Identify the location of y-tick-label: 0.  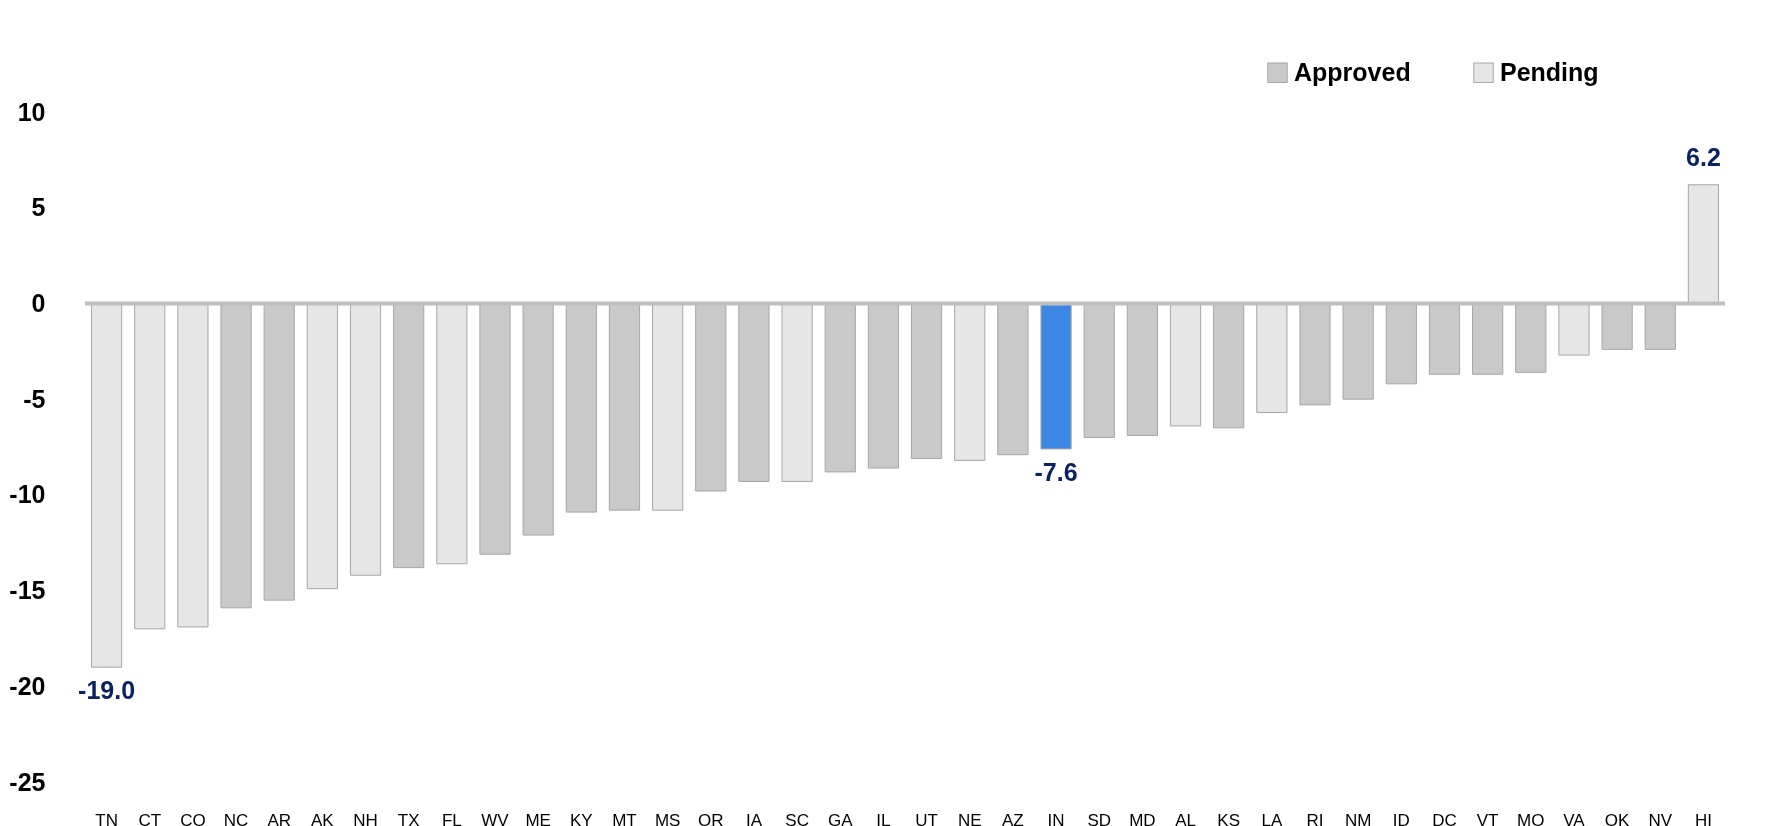
(38, 302).